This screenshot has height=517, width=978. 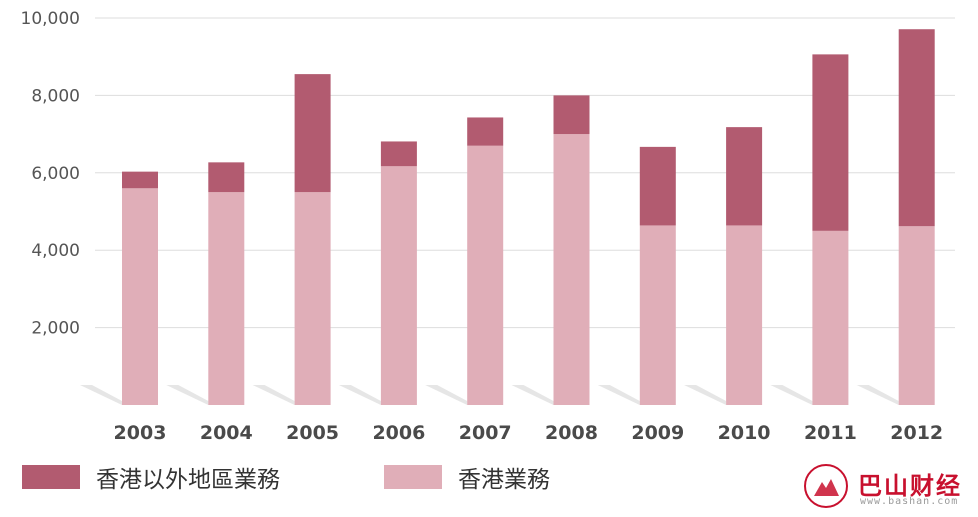 I want to click on watermark-logo: 巴山财经 www.bashan.com, so click(x=889, y=487).